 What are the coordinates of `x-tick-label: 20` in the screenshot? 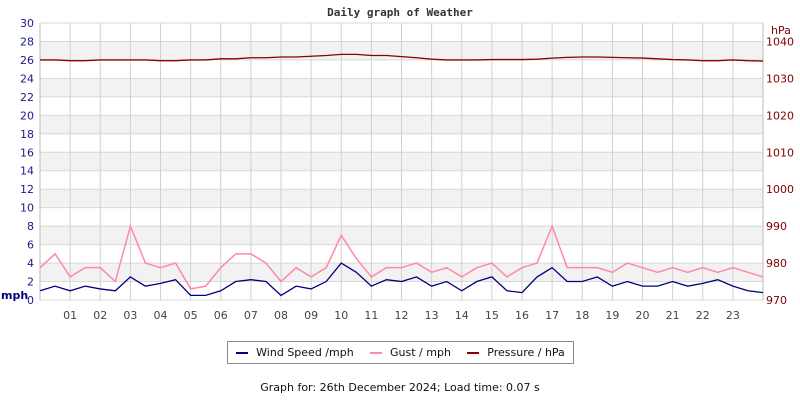 It's located at (643, 315).